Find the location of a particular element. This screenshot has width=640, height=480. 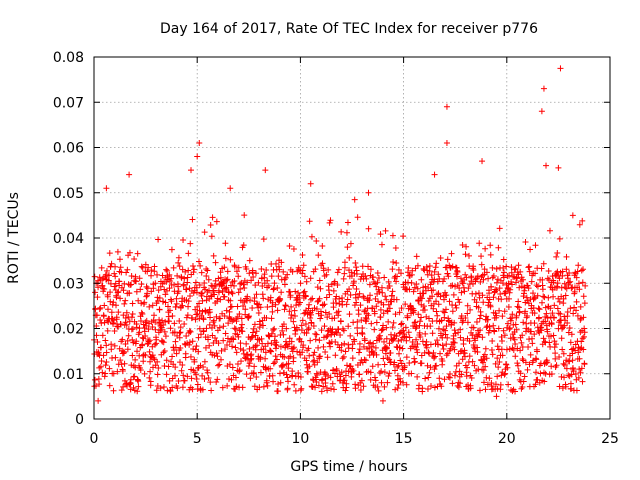

x-tick-label: 20 is located at coordinates (507, 439).